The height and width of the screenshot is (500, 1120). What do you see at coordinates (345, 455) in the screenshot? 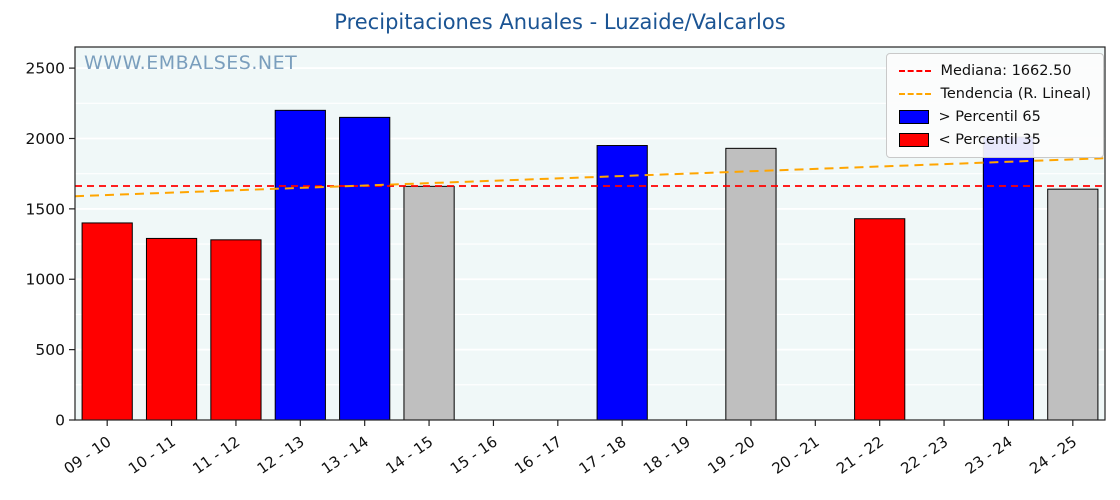
I see `x-tick-label: 13 - 14` at bounding box center [345, 455].